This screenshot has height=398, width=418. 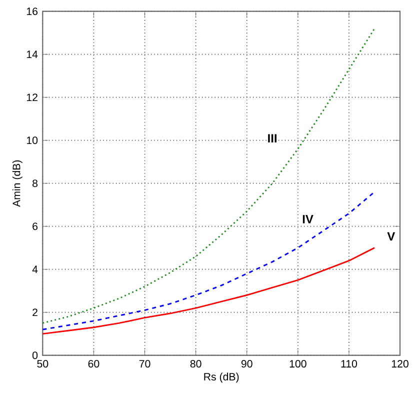 I want to click on y-tick-label: 6, so click(x=35, y=226).